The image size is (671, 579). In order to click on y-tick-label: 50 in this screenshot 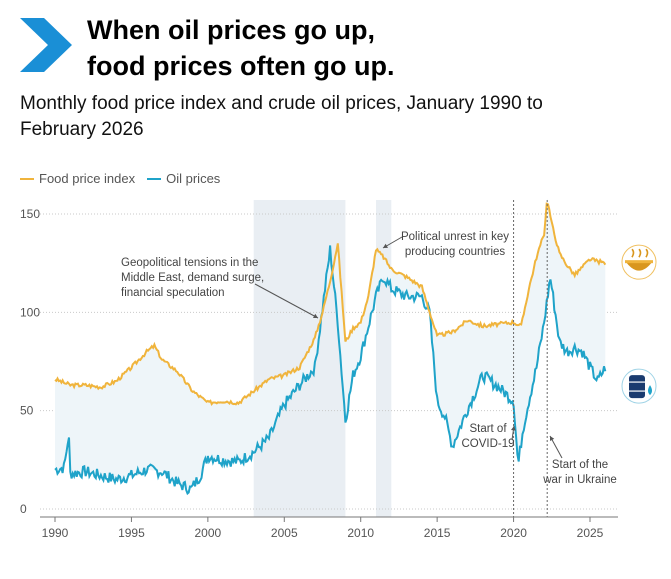, I will do `click(27, 411)`.